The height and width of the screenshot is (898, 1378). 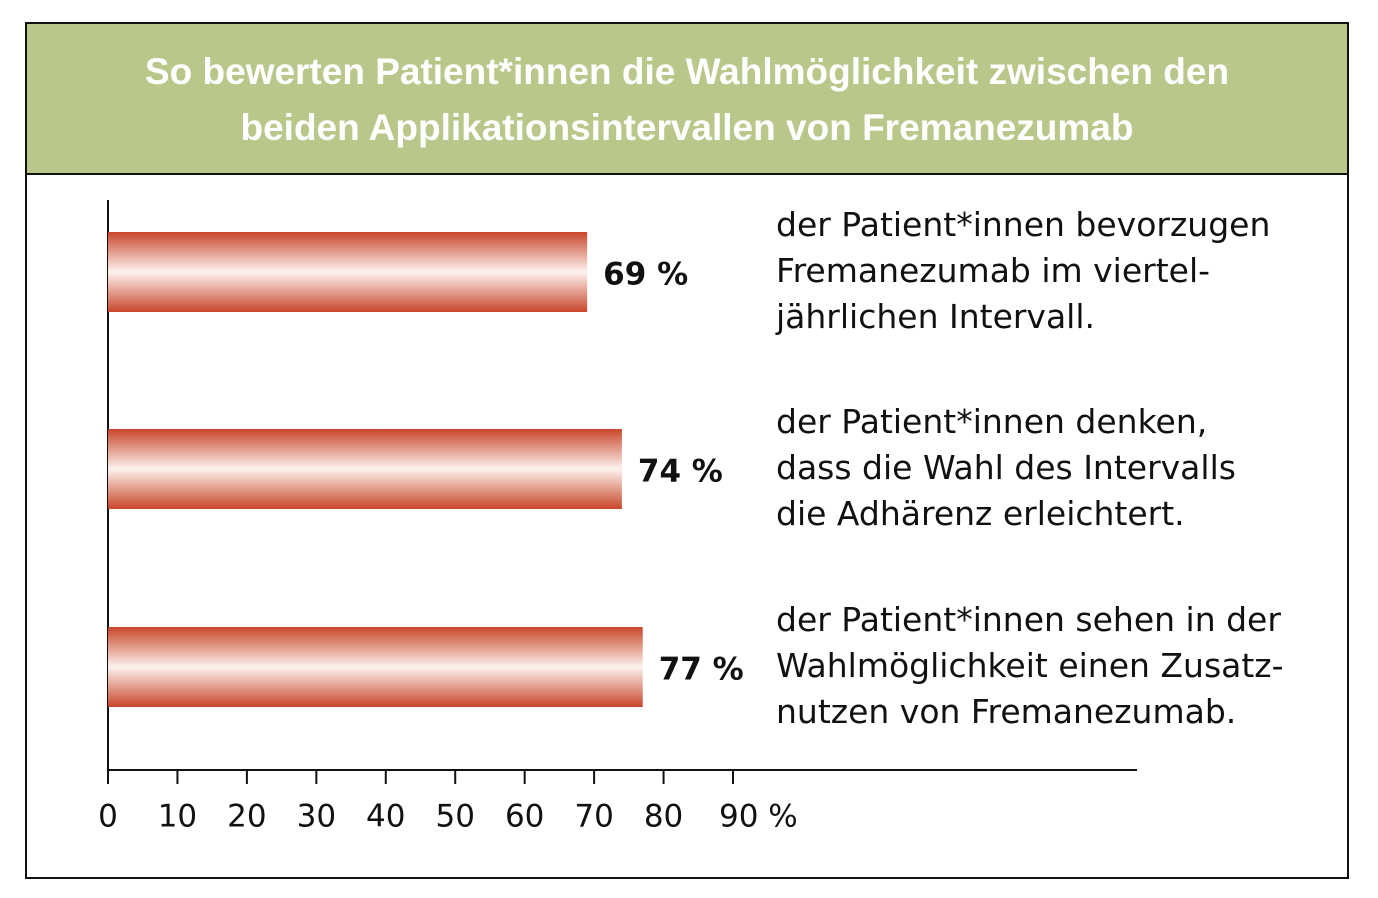 I want to click on x-tick-label: 20, so click(x=246, y=817).